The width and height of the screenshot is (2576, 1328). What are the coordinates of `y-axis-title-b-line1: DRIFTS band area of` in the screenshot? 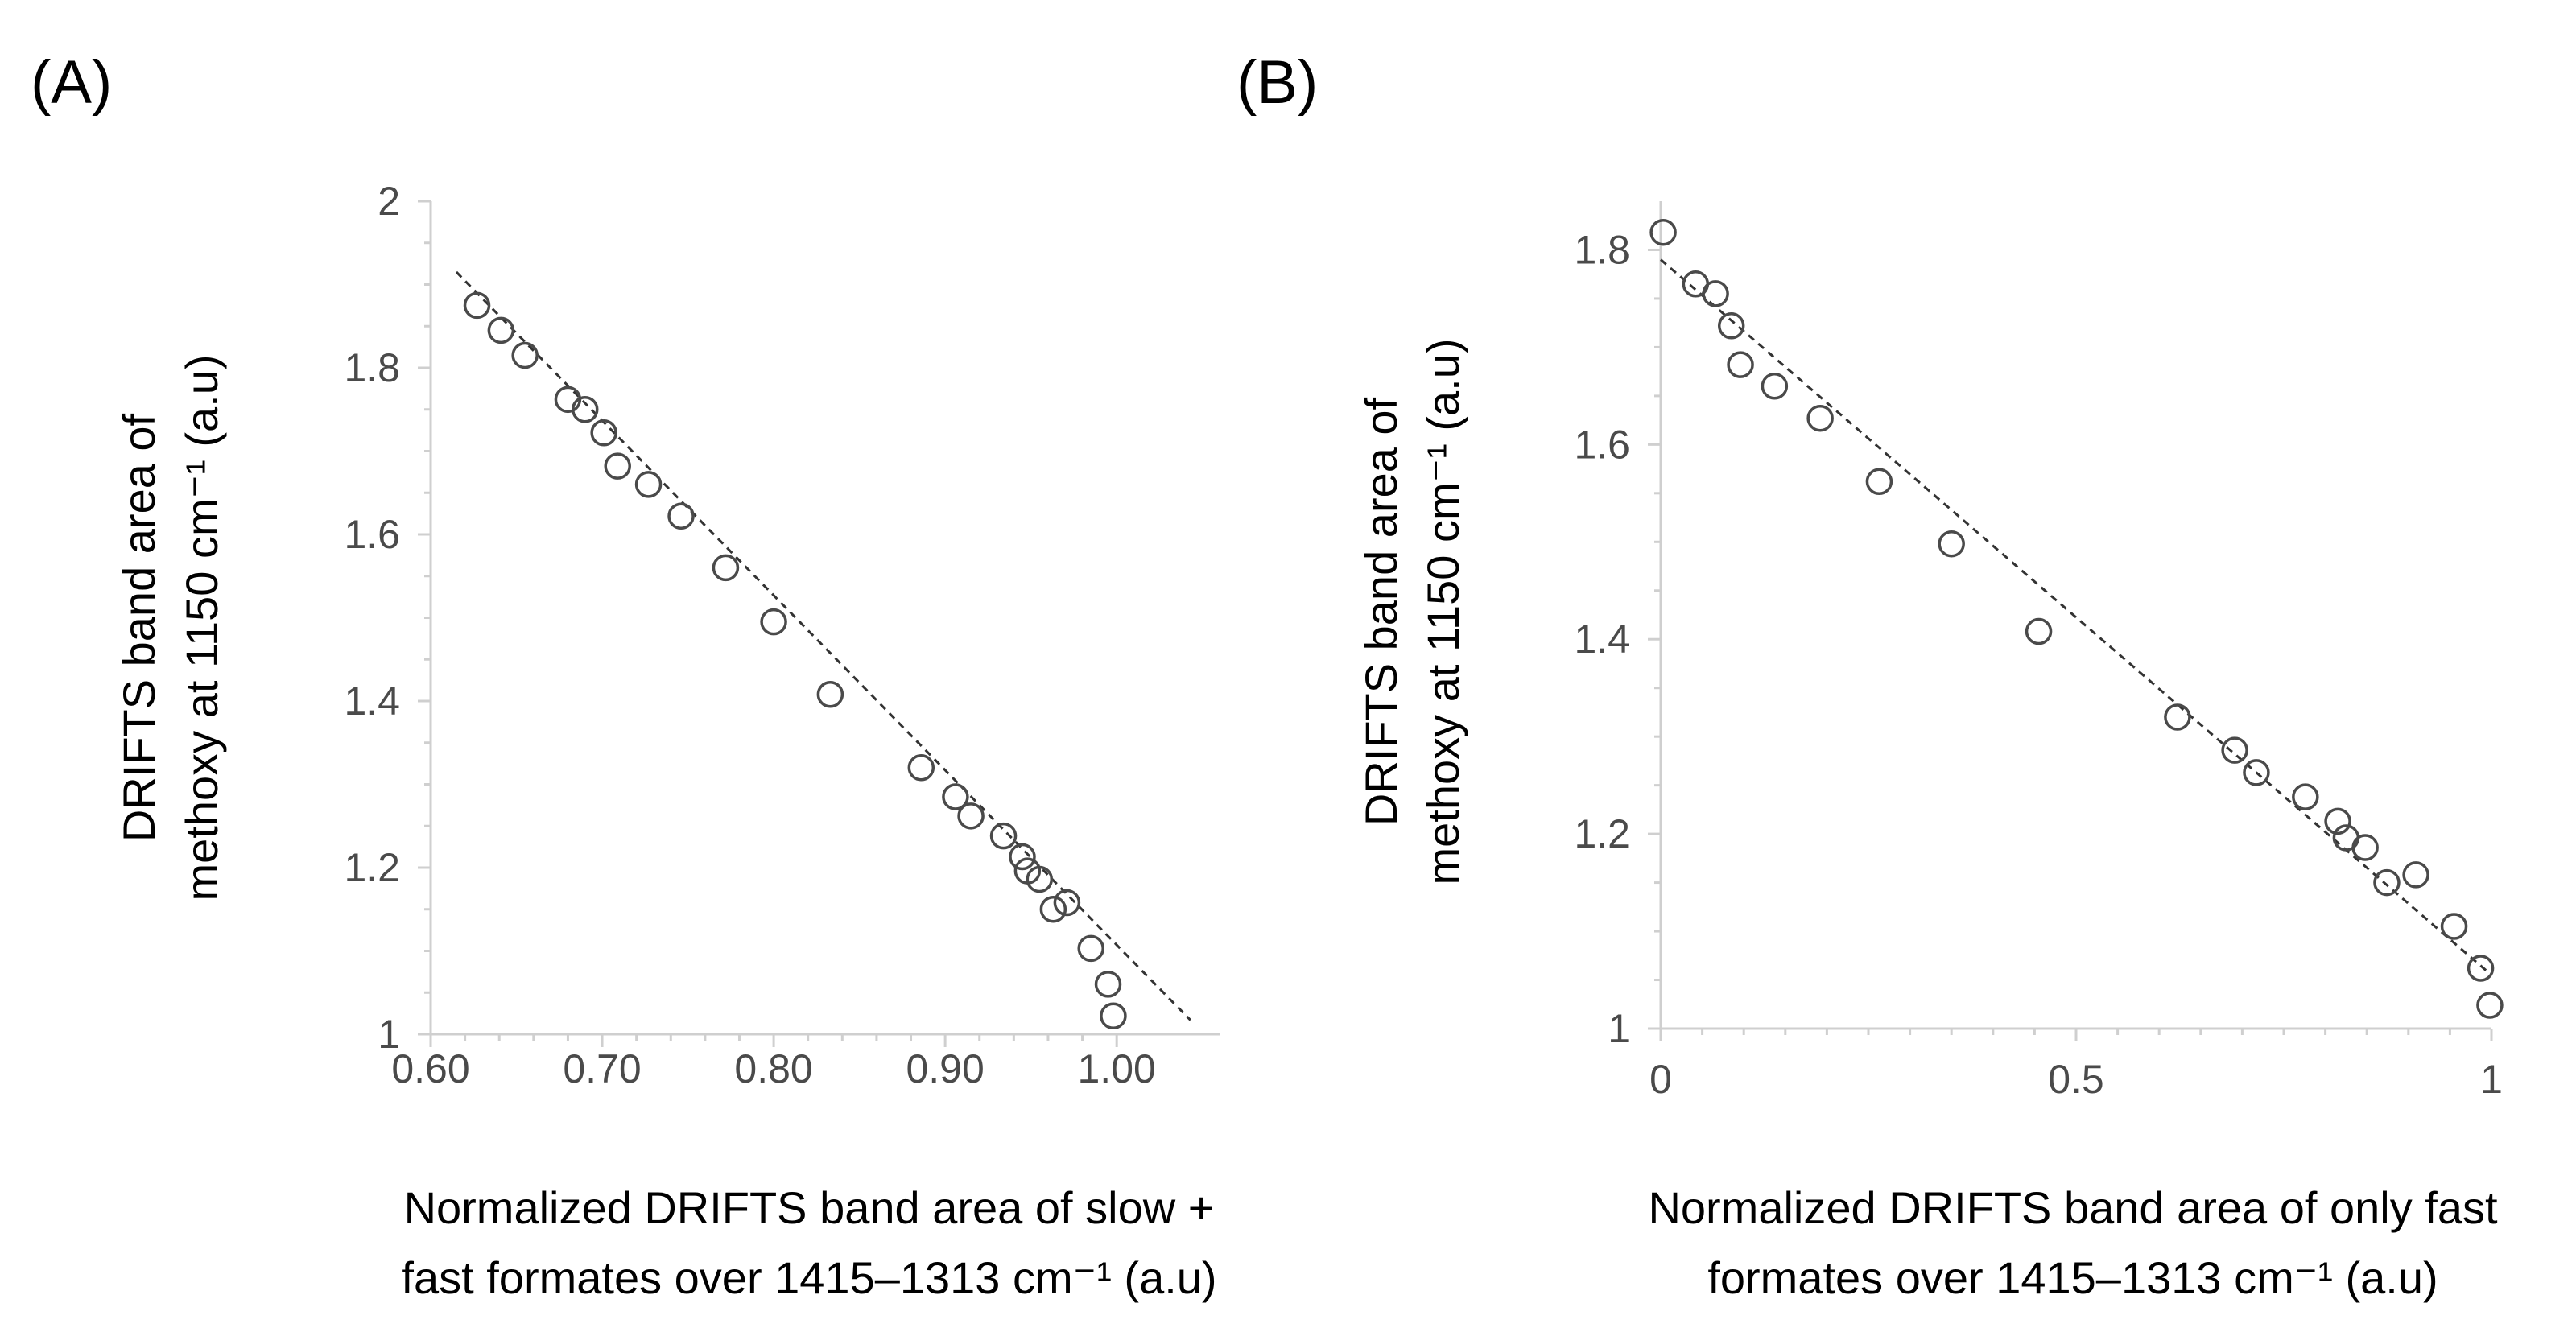 It's located at (1381, 611).